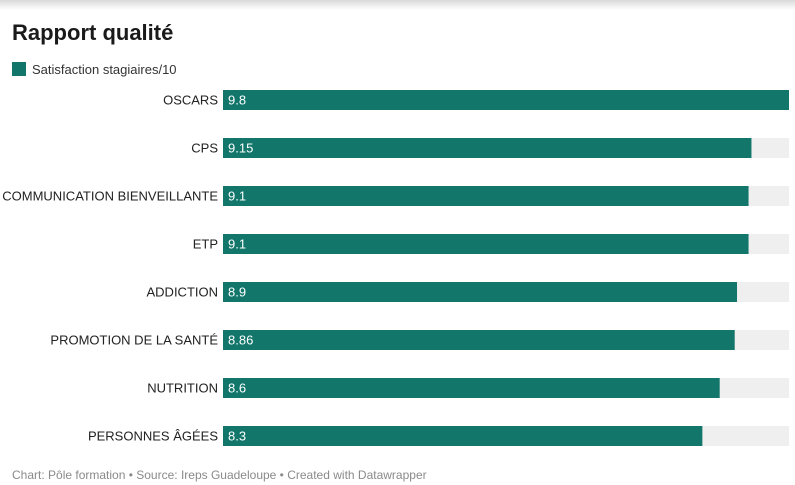 The width and height of the screenshot is (795, 485). Describe the element at coordinates (240, 148) in the screenshot. I see `value-label: 9.15` at that location.